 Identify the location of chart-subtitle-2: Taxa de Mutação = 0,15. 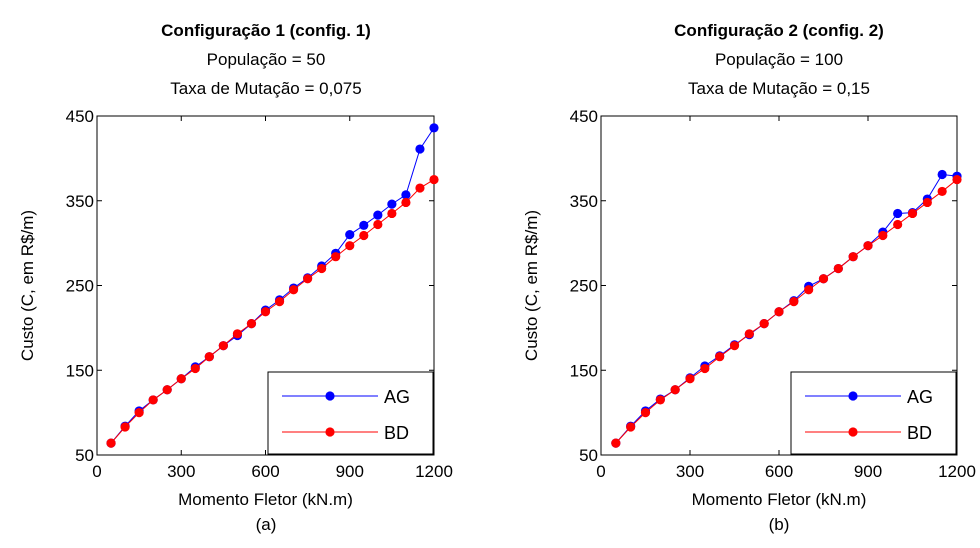
(779, 88).